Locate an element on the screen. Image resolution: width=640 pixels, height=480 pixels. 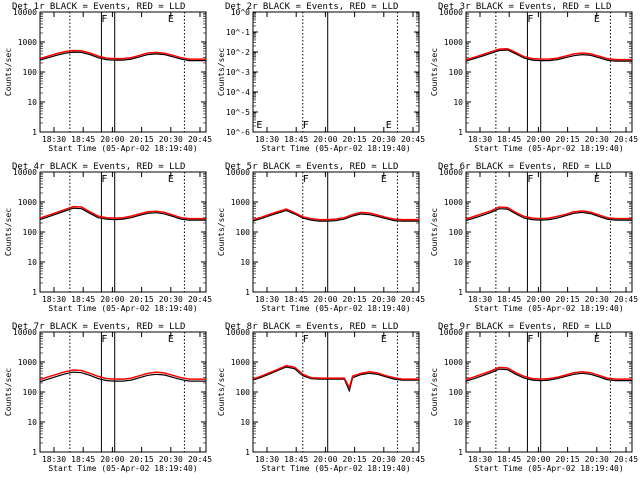
panel-title: Det 6r BLACK = Events, RED = LLD is located at coordinates (524, 167).